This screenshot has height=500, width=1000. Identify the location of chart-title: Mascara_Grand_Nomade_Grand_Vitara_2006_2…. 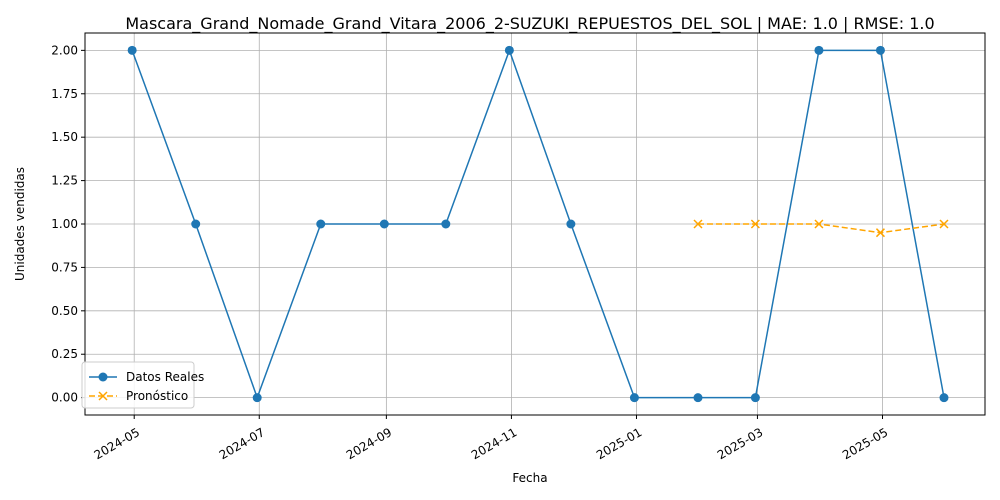
(529, 24).